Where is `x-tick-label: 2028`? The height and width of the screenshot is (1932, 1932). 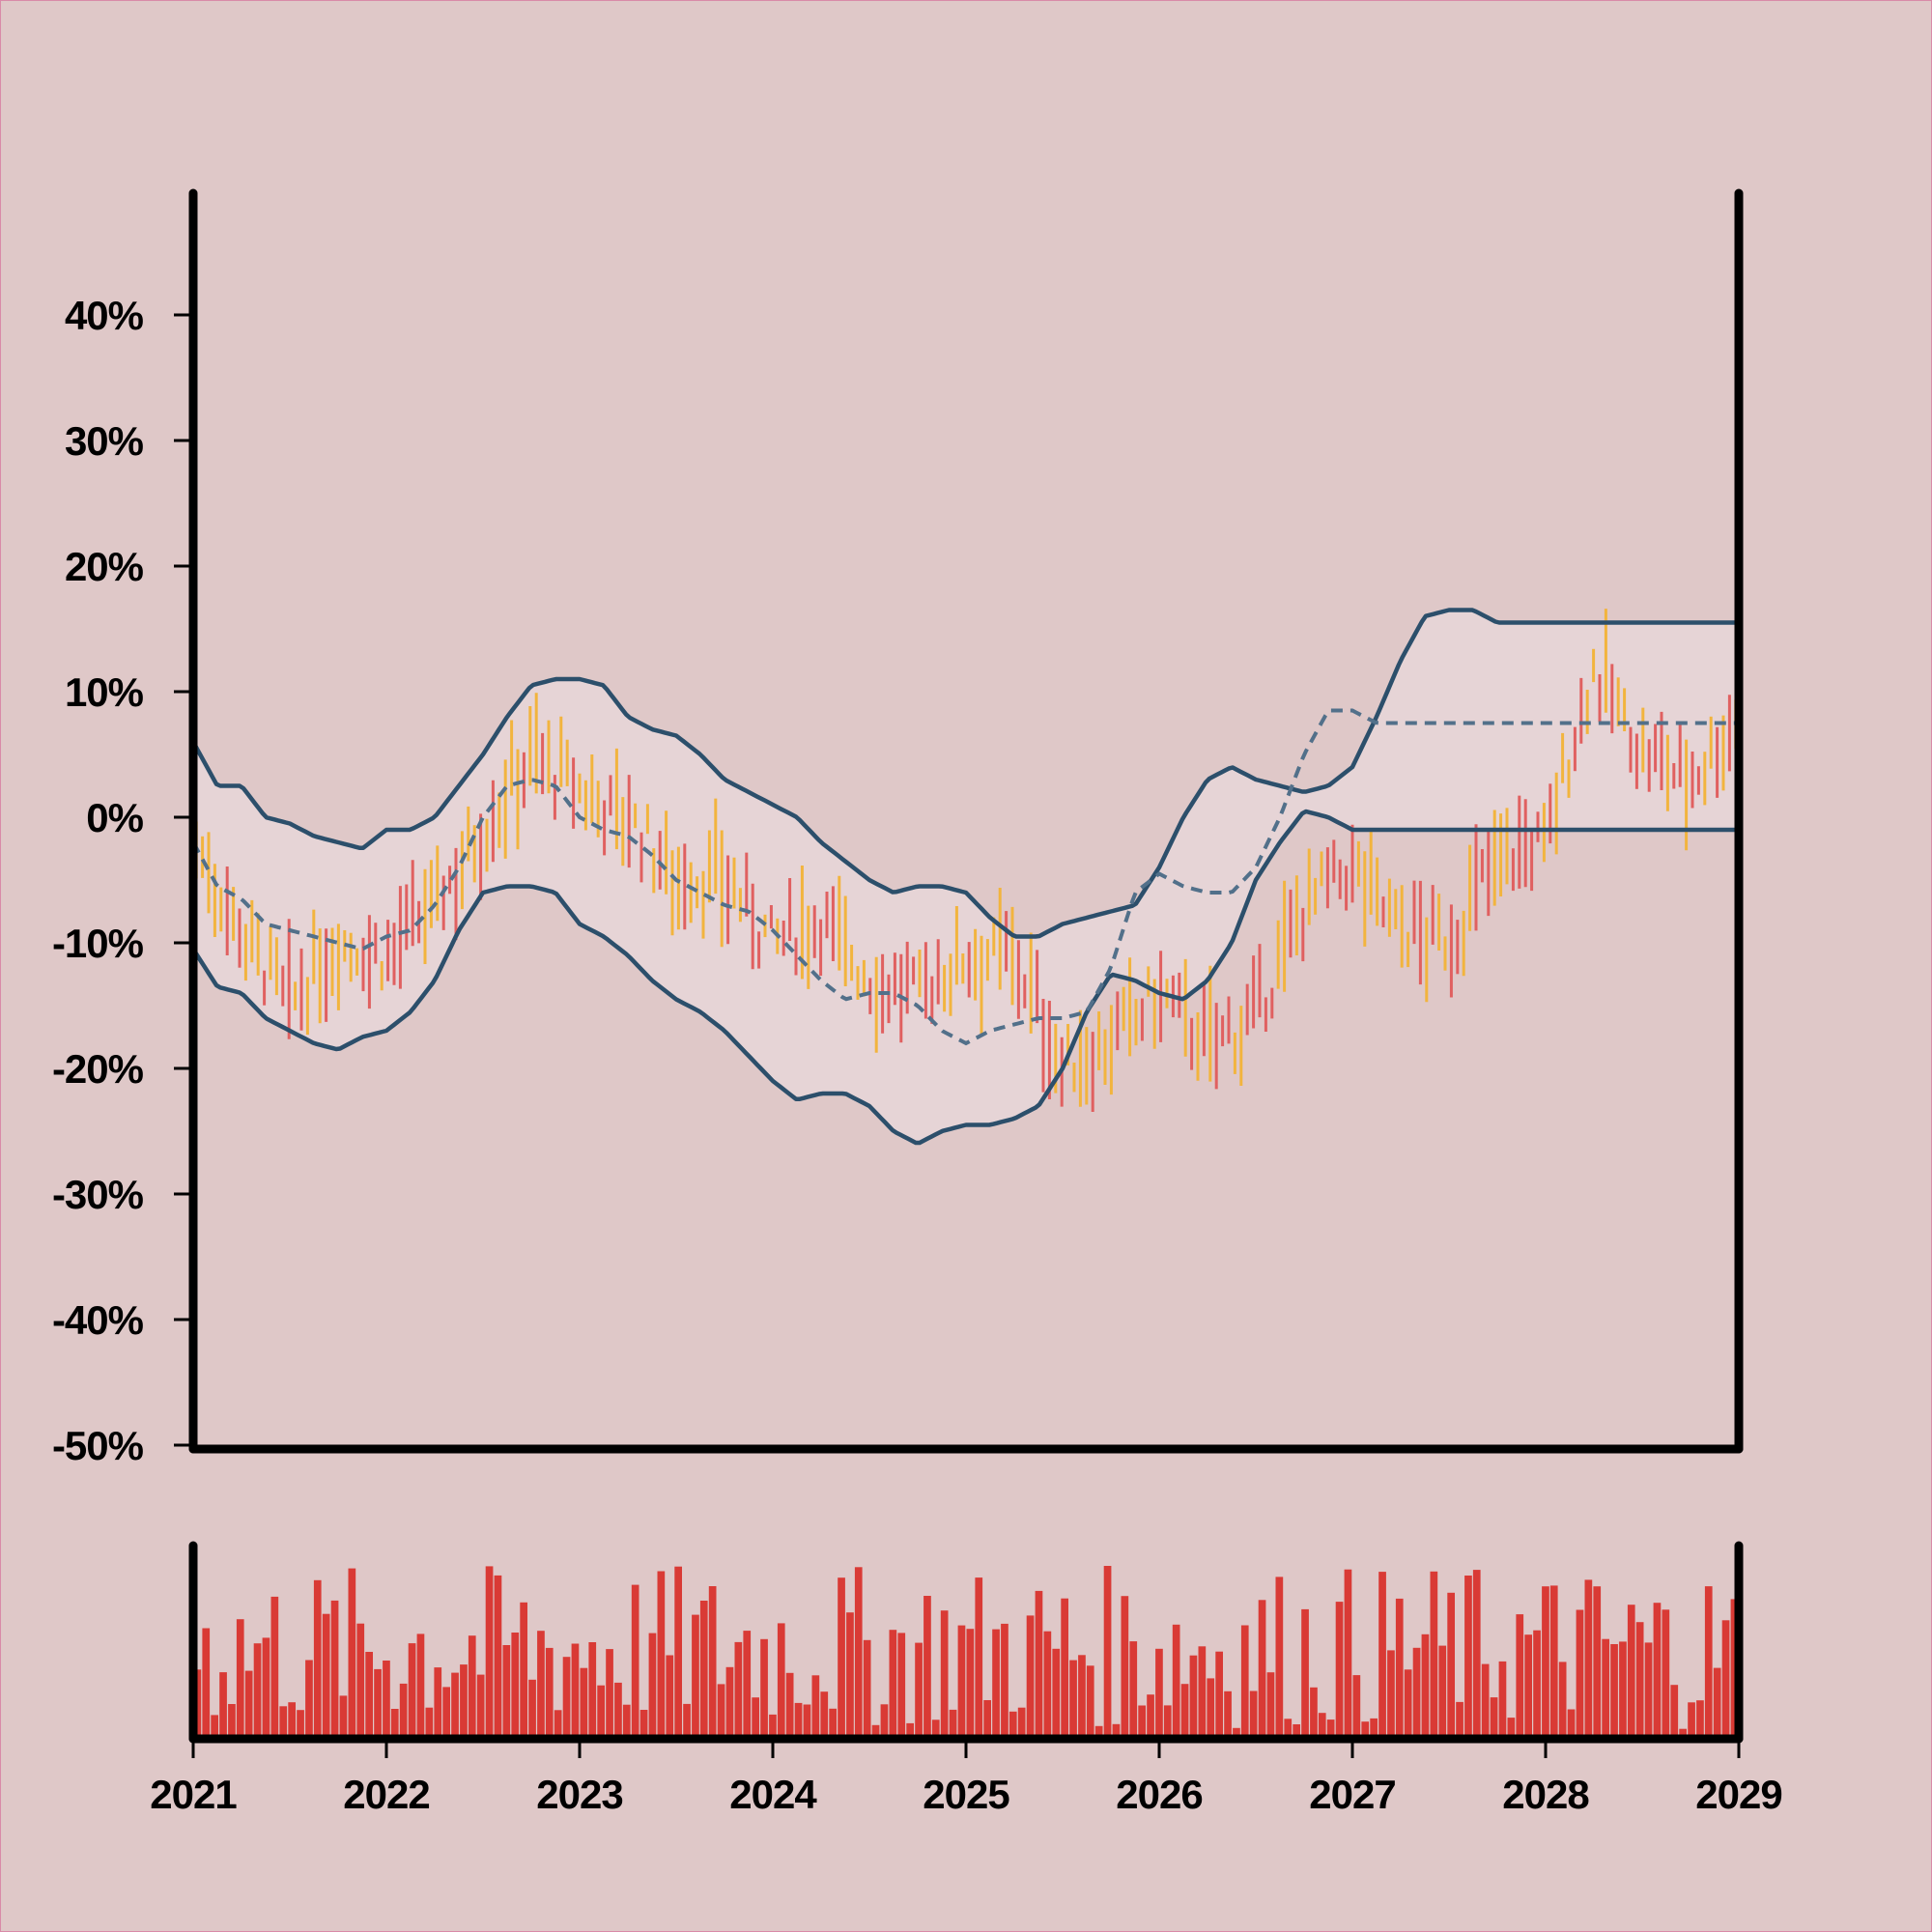
x-tick-label: 2028 is located at coordinates (1545, 1794).